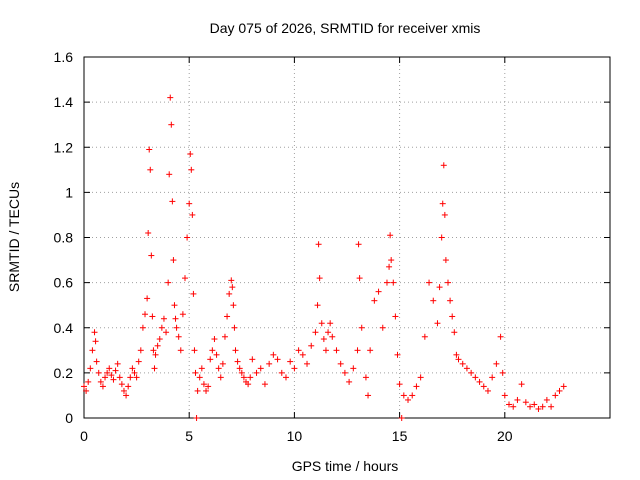 The height and width of the screenshot is (480, 640). Describe the element at coordinates (64, 328) in the screenshot. I see `y-tick-label: 0.4` at that location.